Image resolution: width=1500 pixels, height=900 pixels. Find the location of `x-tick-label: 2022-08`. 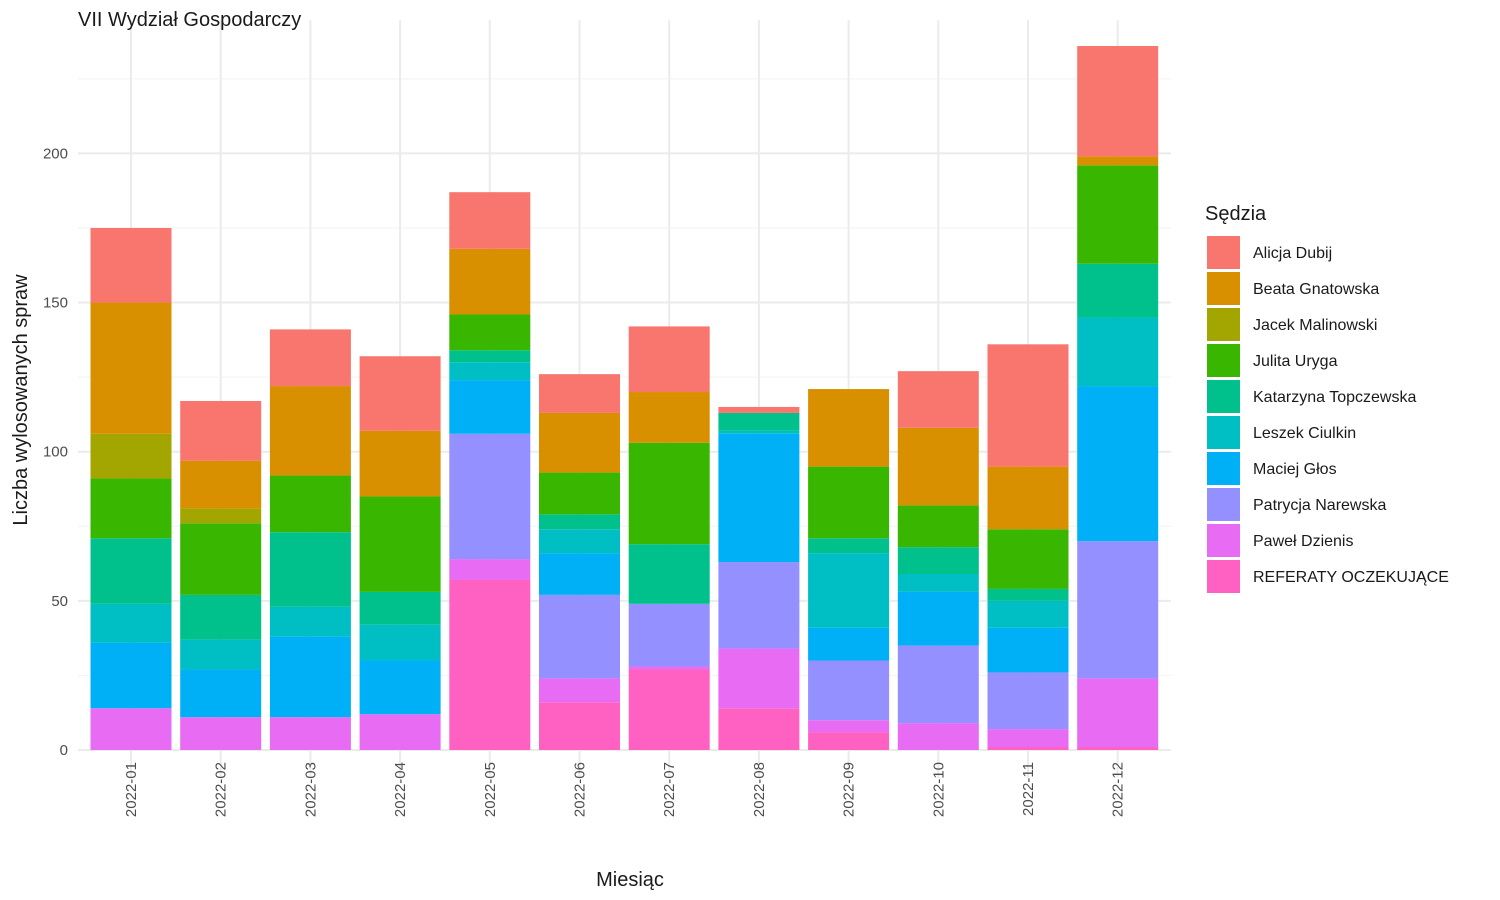

x-tick-label: 2022-08 is located at coordinates (759, 789).